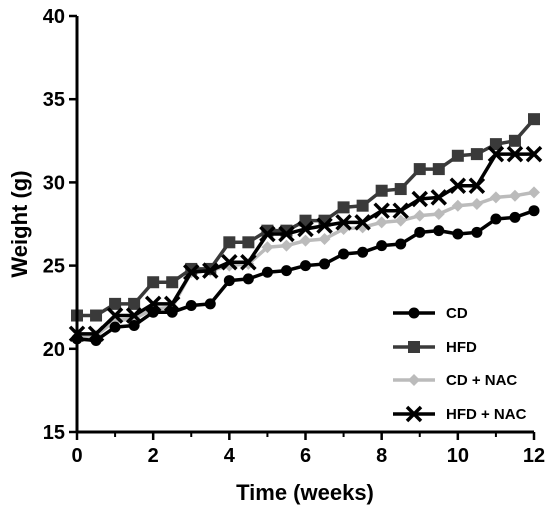  Describe the element at coordinates (54, 17) in the screenshot. I see `y-tick-label: 40` at that location.